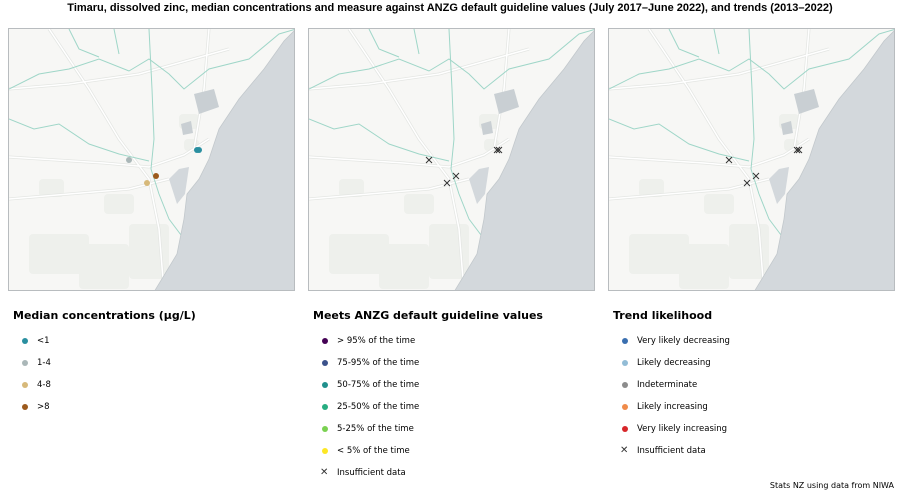 Image resolution: width=900 pixels, height=496 pixels. Describe the element at coordinates (44, 385) in the screenshot. I see `legend-label: 4-8` at that location.